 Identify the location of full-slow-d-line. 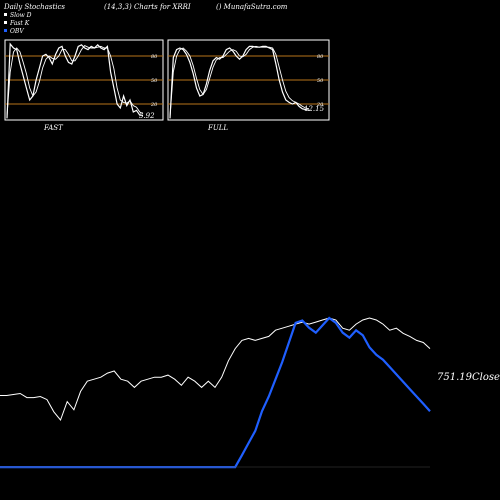
(239, 81).